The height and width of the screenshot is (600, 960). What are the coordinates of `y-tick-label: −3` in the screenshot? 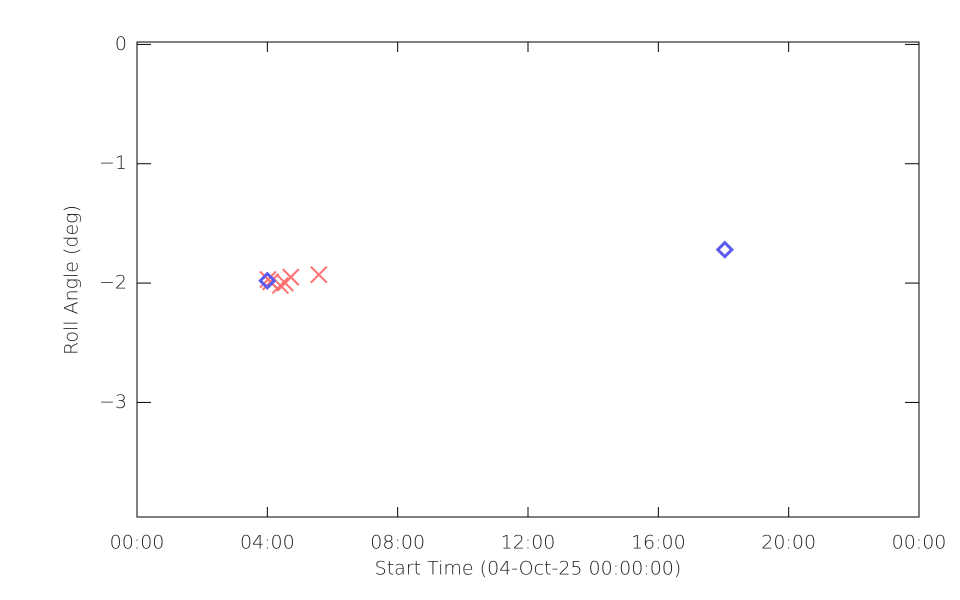 It's located at (113, 402).